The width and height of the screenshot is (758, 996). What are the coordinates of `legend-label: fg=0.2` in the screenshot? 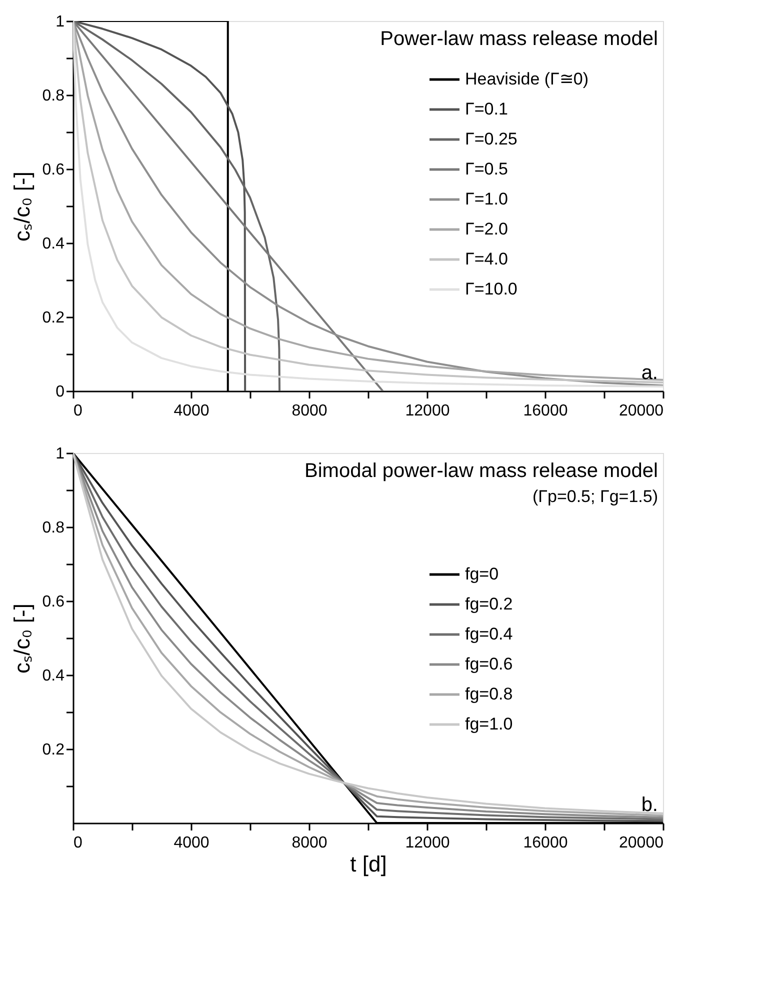 It's located at (489, 604).